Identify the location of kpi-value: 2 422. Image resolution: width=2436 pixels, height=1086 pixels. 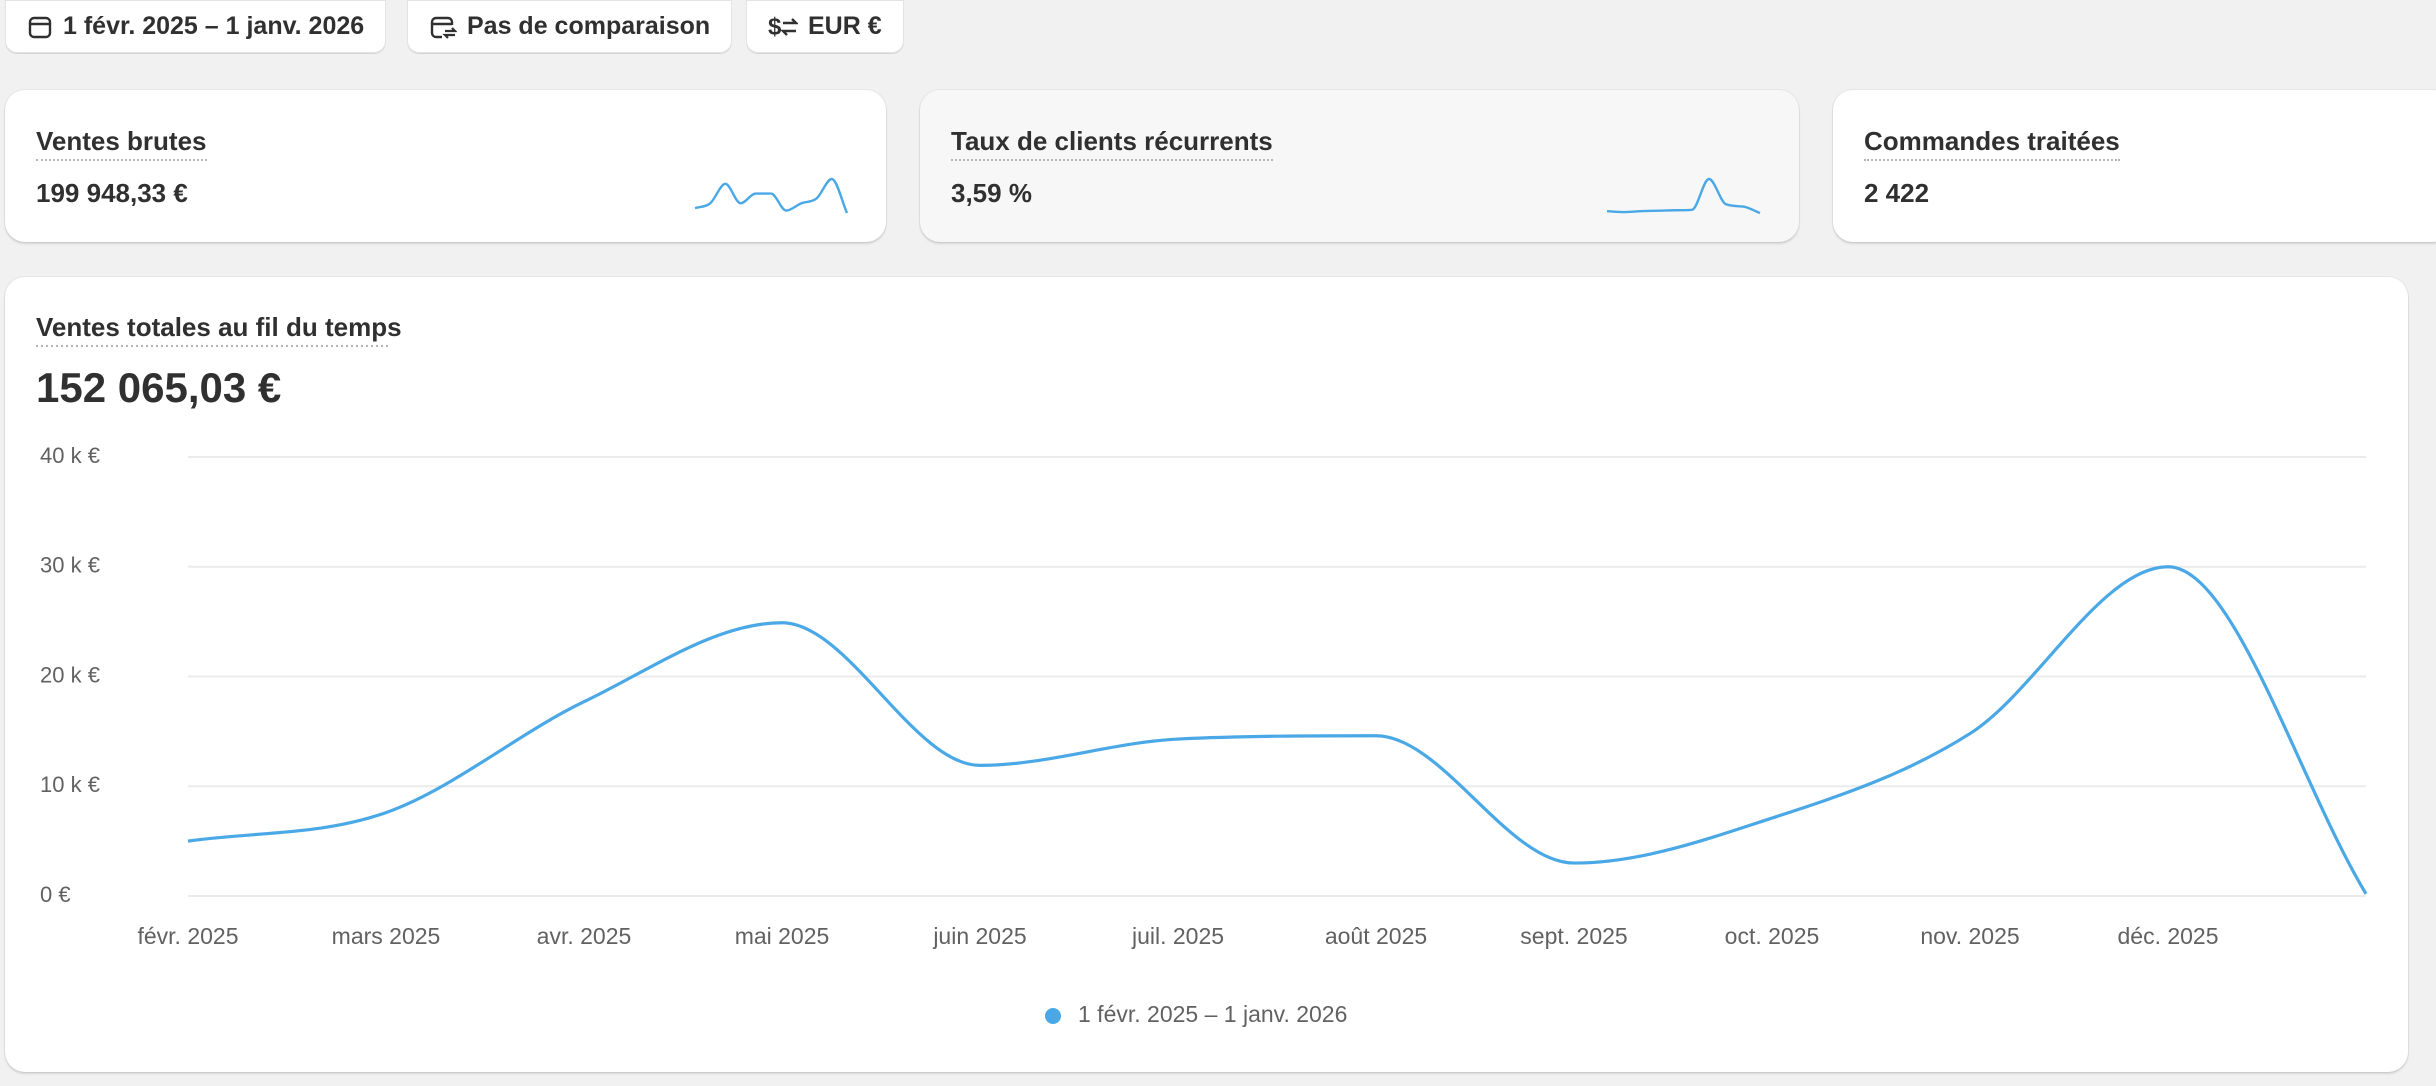
(1897, 193).